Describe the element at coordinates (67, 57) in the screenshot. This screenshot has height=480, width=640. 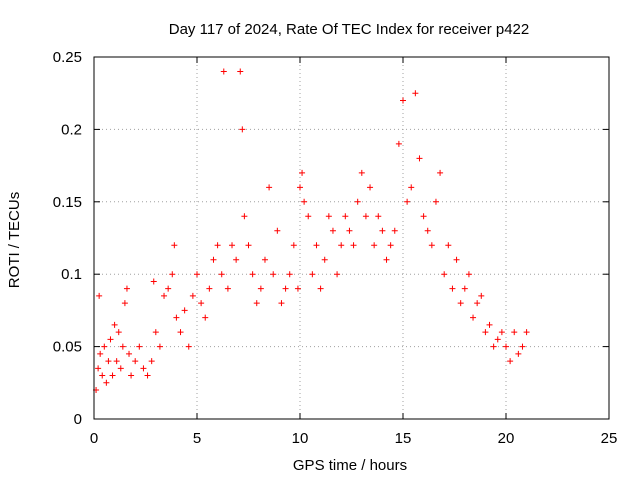
I see `y-tick-label: 0.25` at that location.